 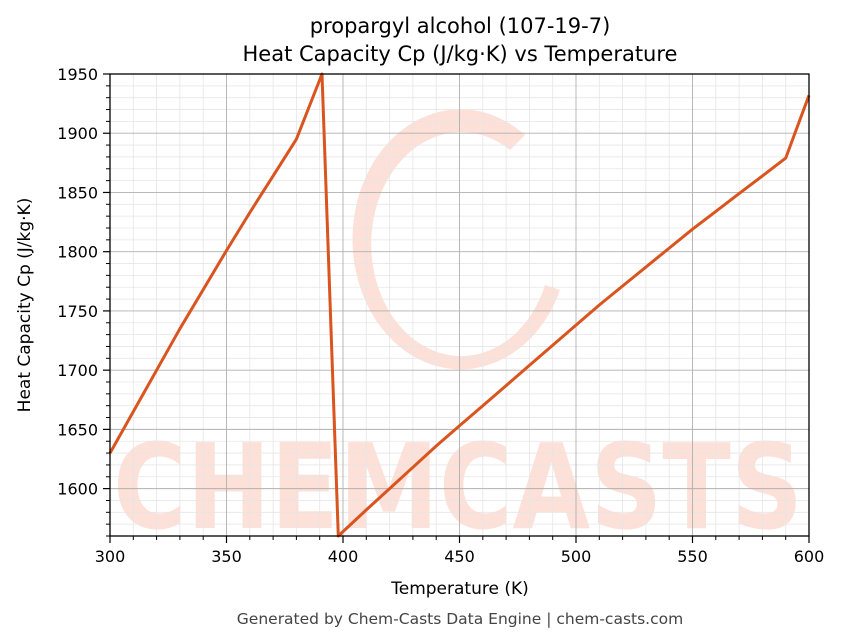 What do you see at coordinates (77, 311) in the screenshot?
I see `y-tick-label: 1750` at bounding box center [77, 311].